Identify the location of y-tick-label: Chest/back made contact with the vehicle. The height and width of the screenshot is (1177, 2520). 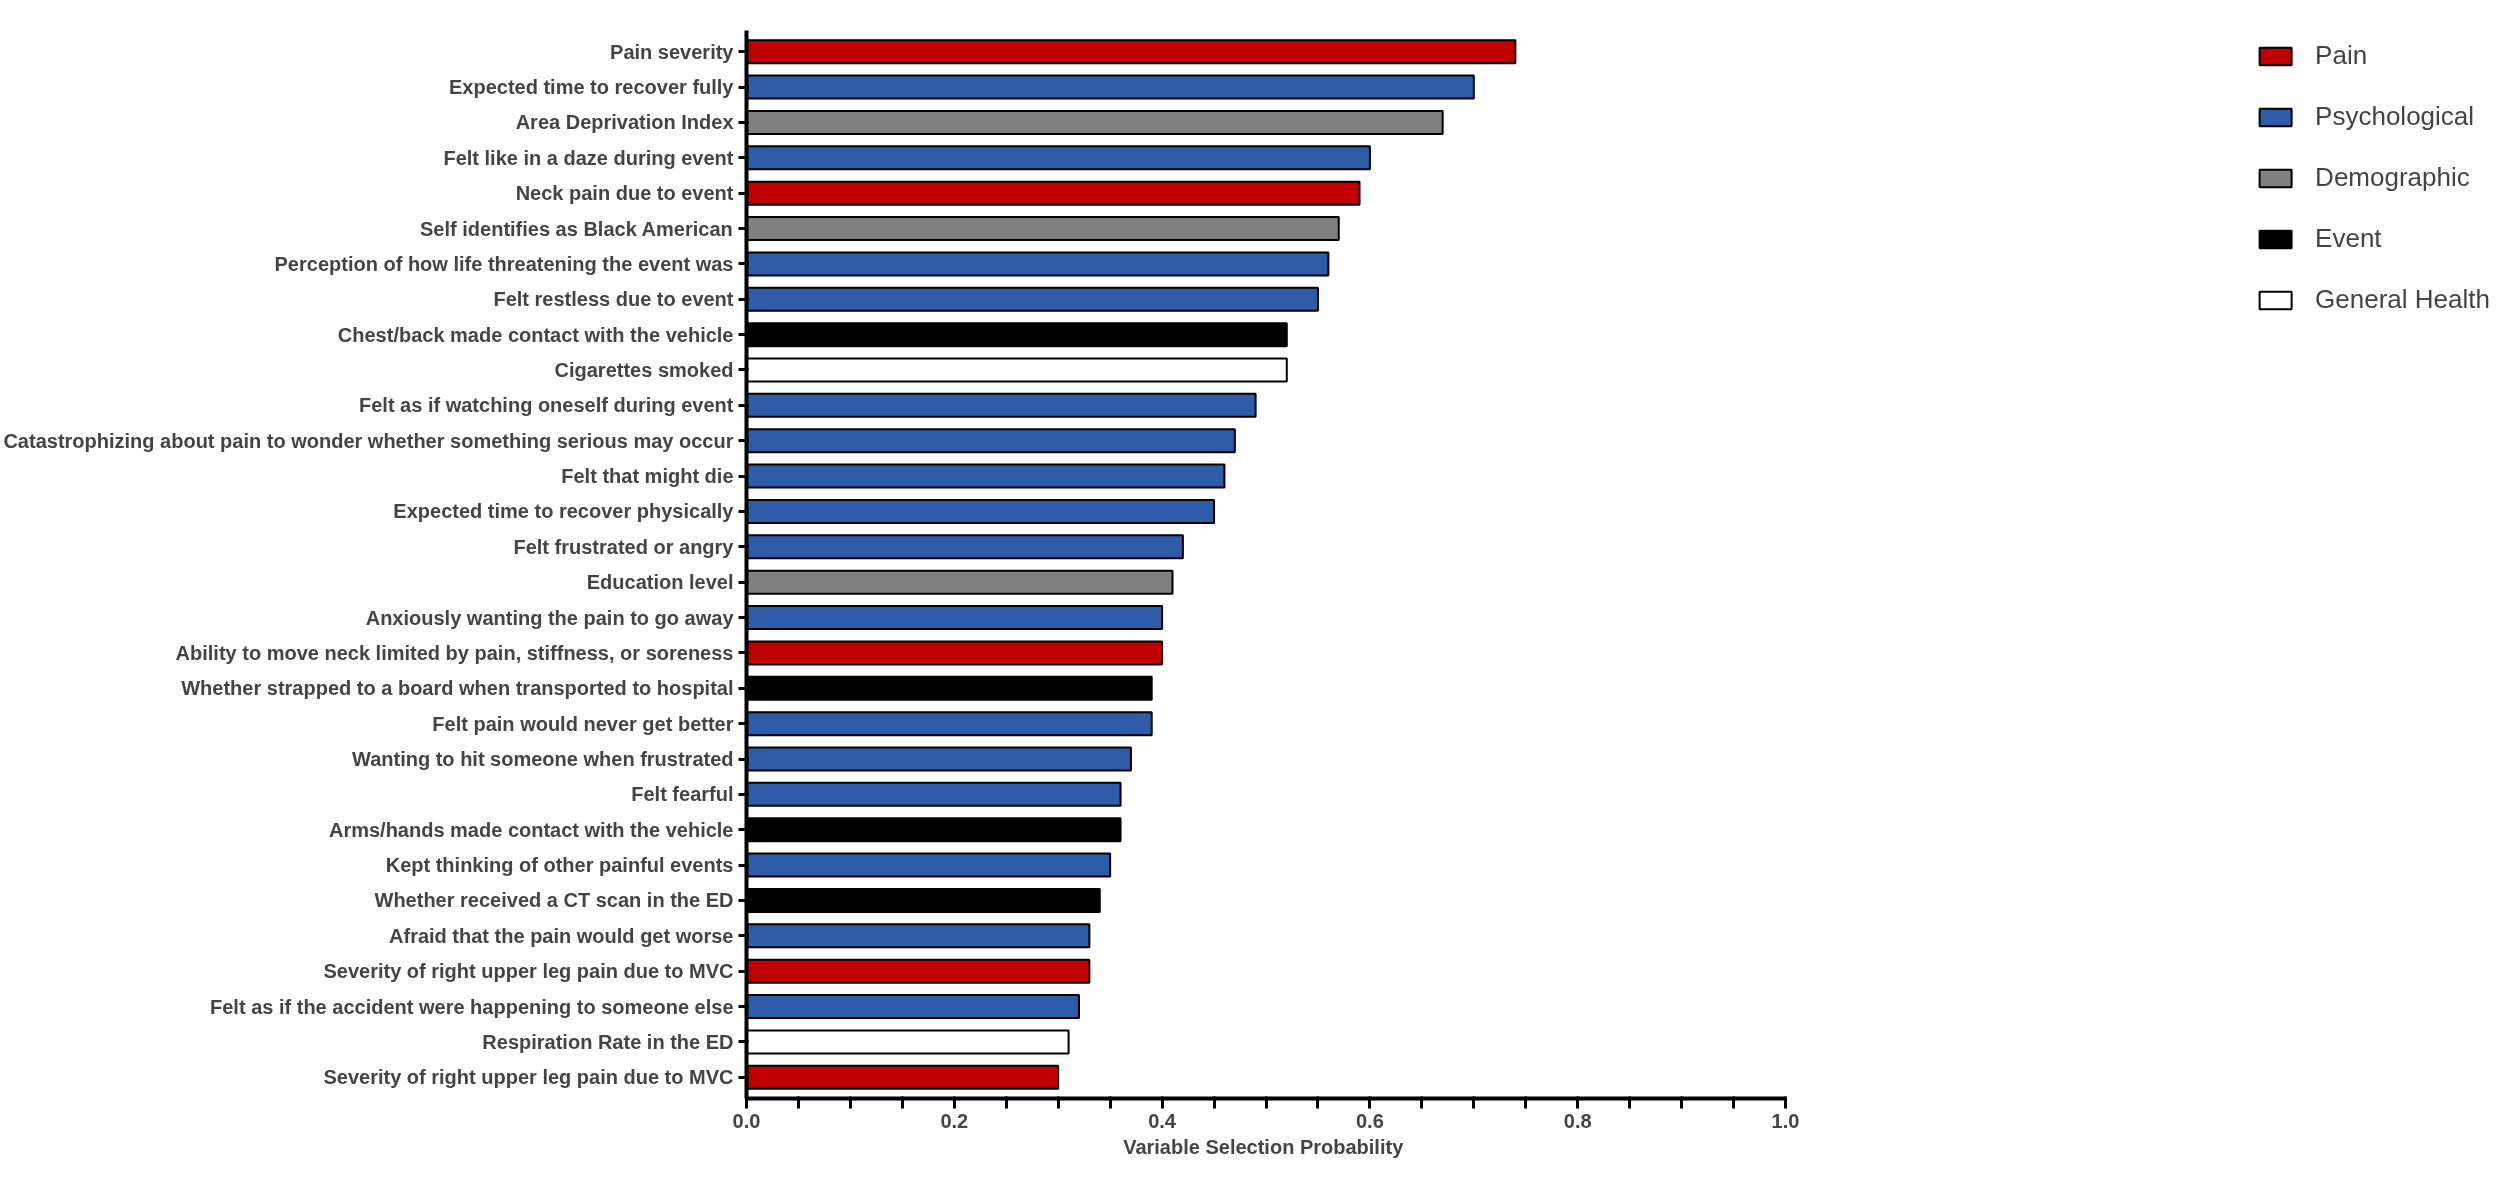
(535, 334).